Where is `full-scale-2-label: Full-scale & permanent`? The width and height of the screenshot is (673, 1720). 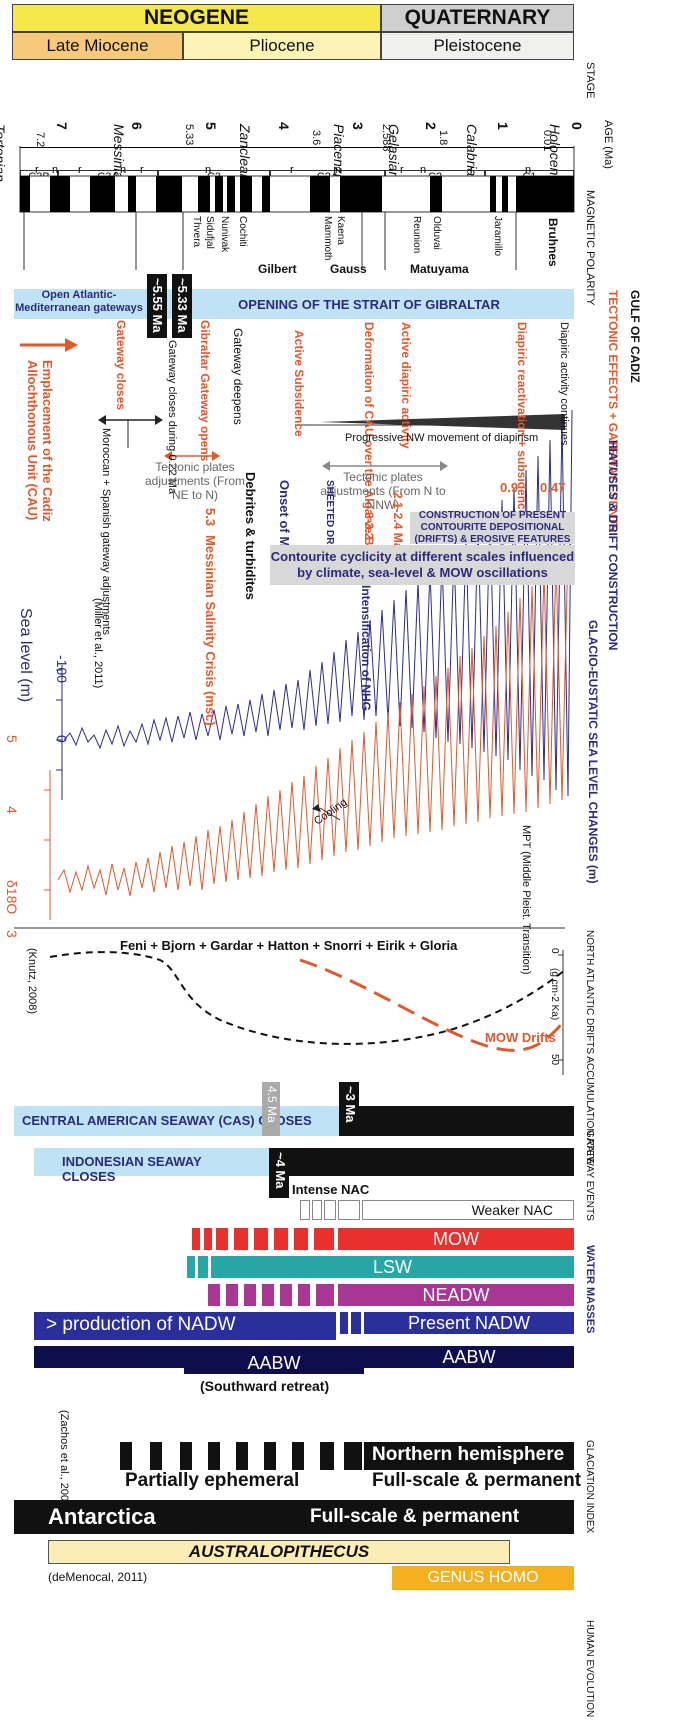 full-scale-2-label: Full-scale & permanent is located at coordinates (415, 1516).